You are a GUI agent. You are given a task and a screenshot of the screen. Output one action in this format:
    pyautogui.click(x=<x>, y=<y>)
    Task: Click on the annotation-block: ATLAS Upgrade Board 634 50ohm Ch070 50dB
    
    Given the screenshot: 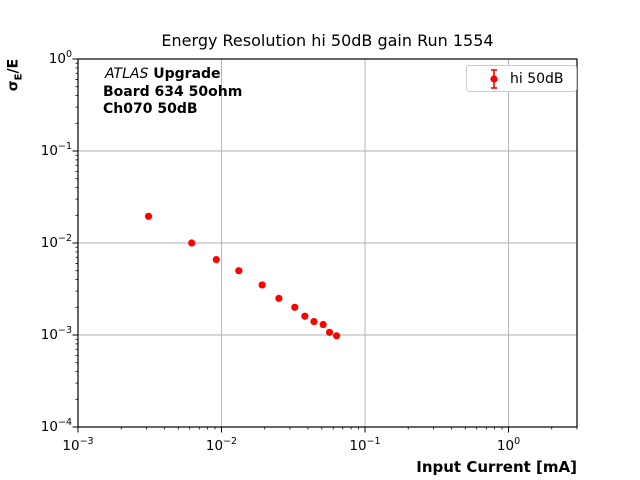 What is the action you would take?
    pyautogui.click(x=172, y=92)
    